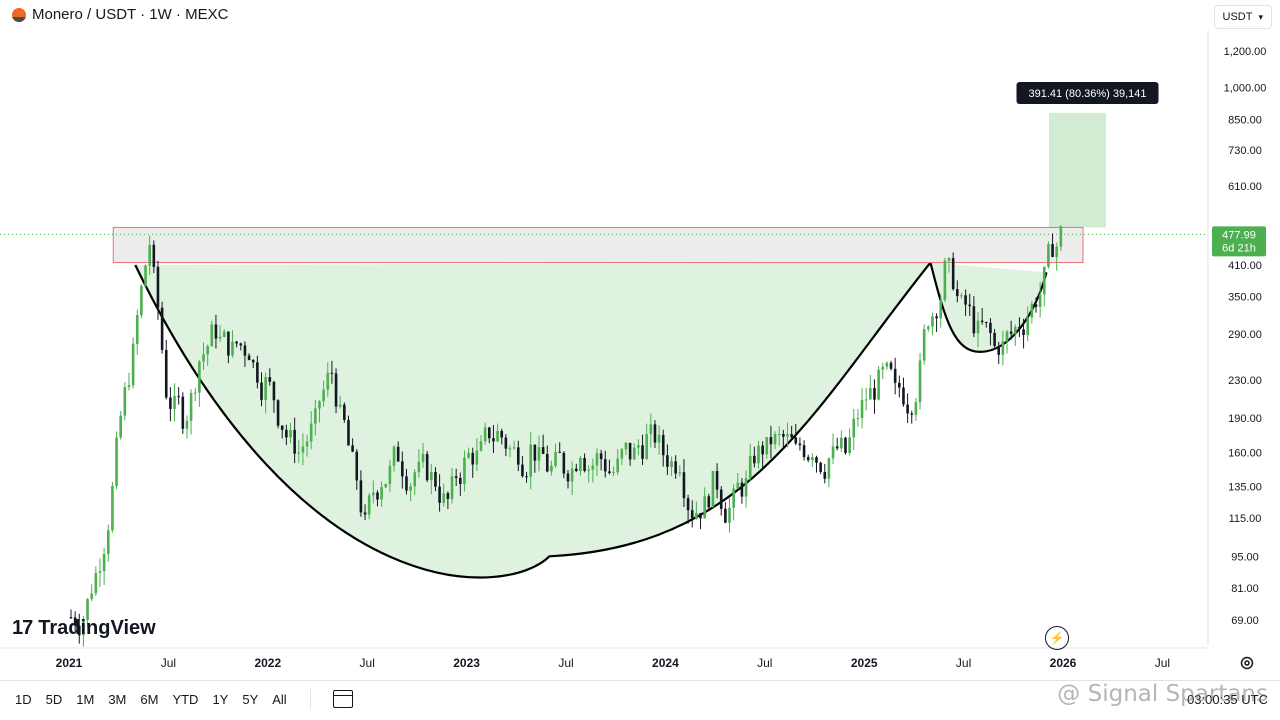  I want to click on price-tick-label: 230.00, so click(1245, 381).